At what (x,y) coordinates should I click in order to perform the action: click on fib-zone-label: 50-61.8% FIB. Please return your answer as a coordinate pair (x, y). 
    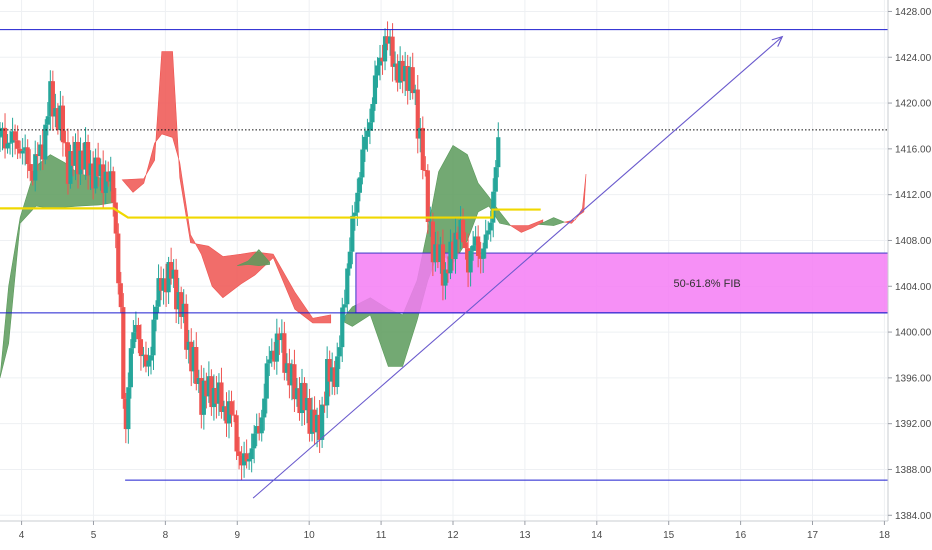
    Looking at the image, I should click on (706, 284).